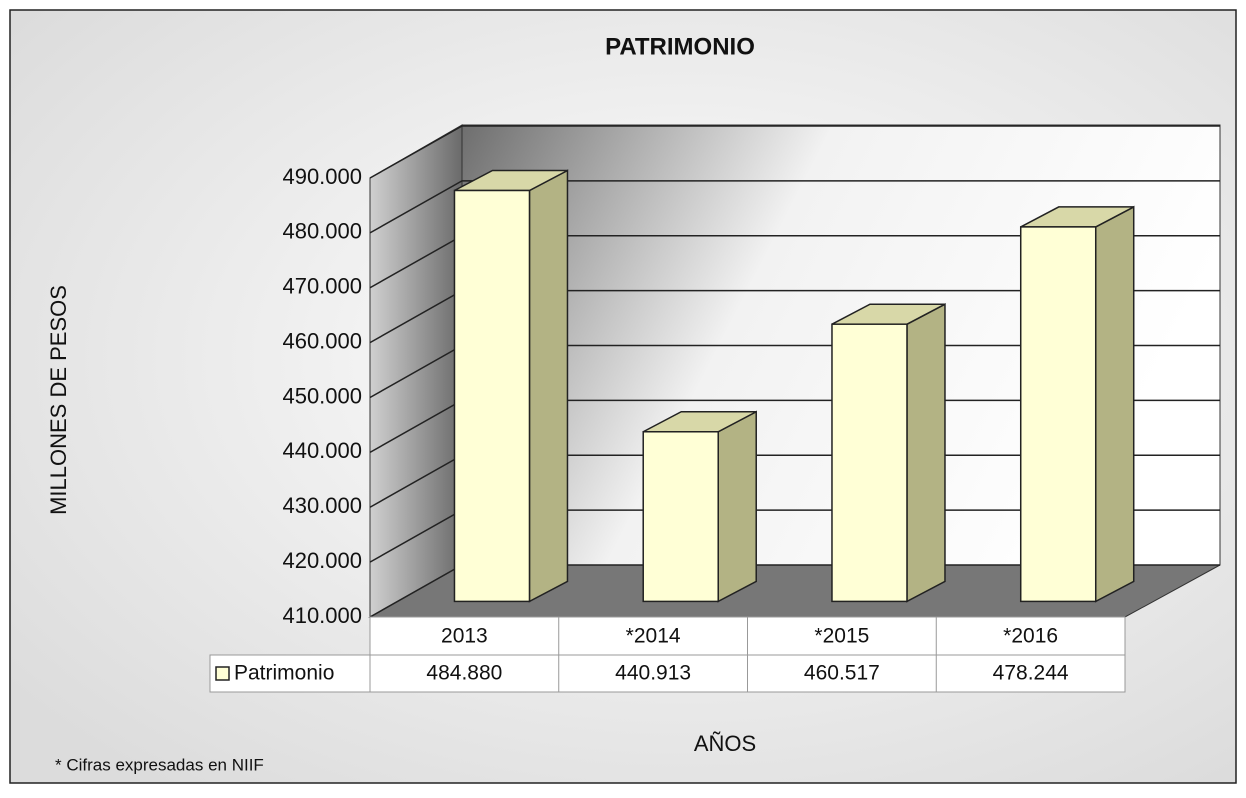  I want to click on y-tick-label: 430.000, so click(322, 505).